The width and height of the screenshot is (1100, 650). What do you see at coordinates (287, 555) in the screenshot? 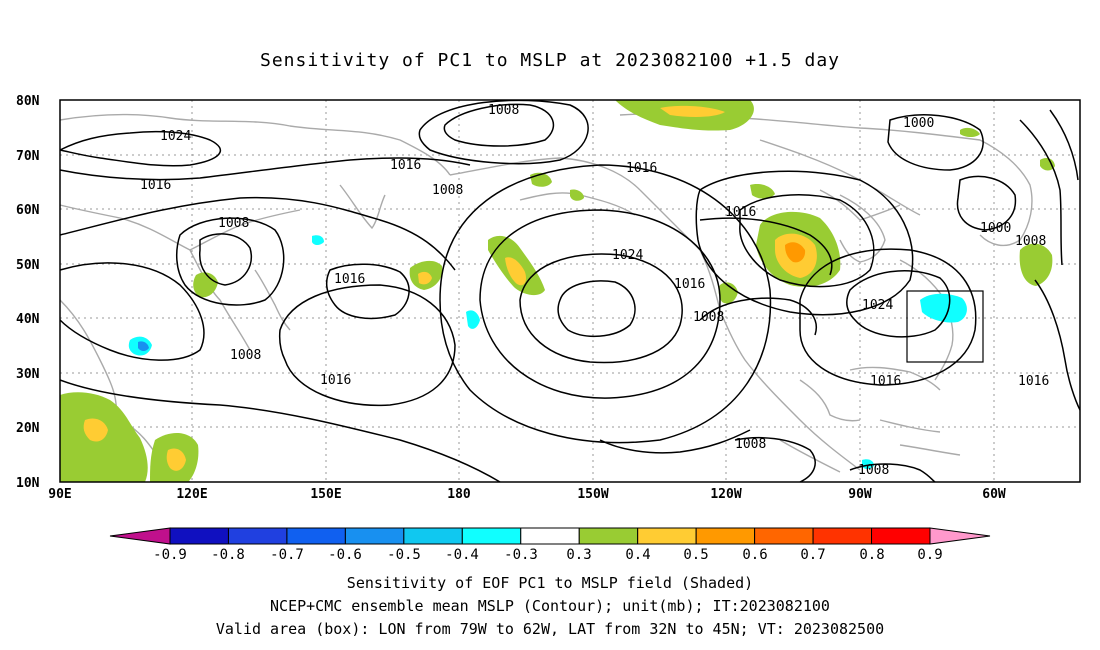
I see `colorbar-tick: -0.7` at bounding box center [287, 555].